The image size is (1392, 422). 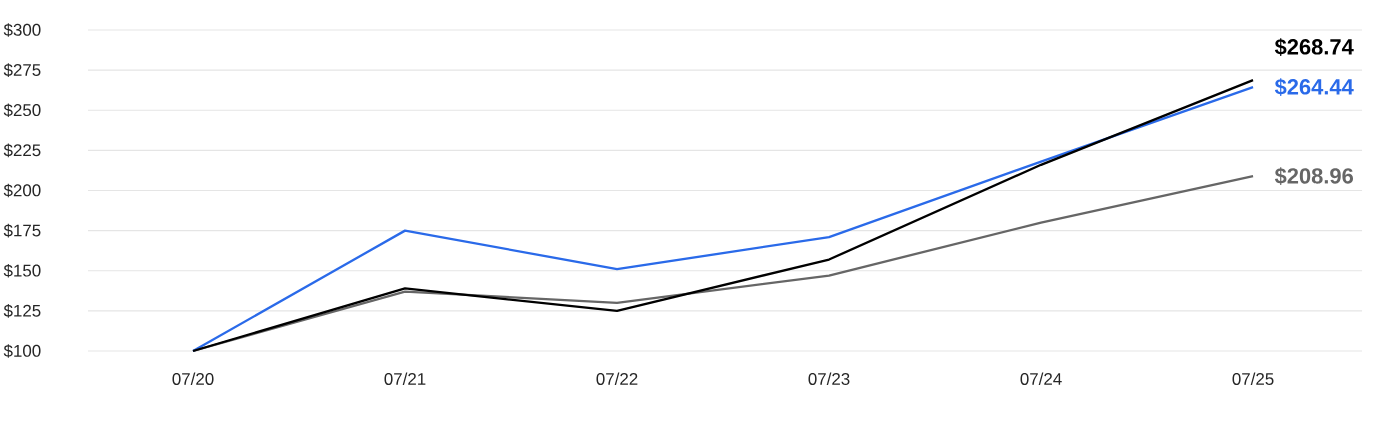 What do you see at coordinates (22, 351) in the screenshot?
I see `y-tick-label: $100` at bounding box center [22, 351].